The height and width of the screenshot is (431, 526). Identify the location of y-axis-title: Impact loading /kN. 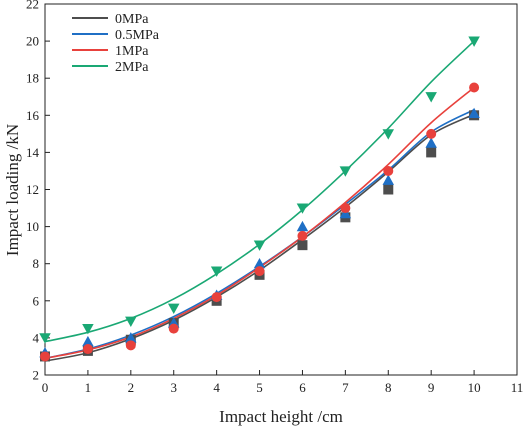
(12, 190).